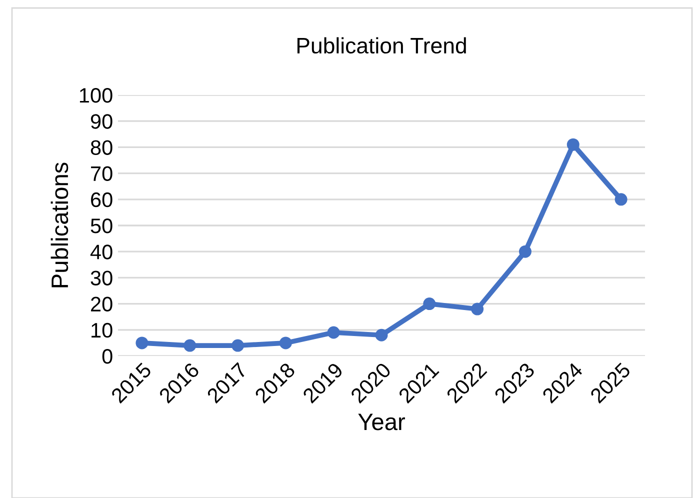 This screenshot has height=498, width=695. What do you see at coordinates (381, 45) in the screenshot?
I see `chart-title: Publication Trend` at bounding box center [381, 45].